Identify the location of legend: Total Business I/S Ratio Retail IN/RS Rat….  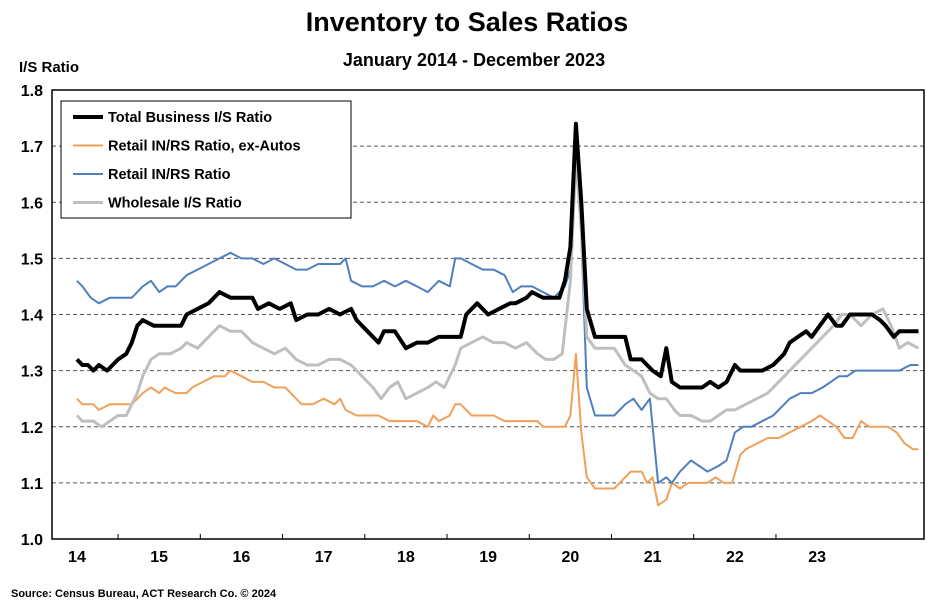
(206, 159).